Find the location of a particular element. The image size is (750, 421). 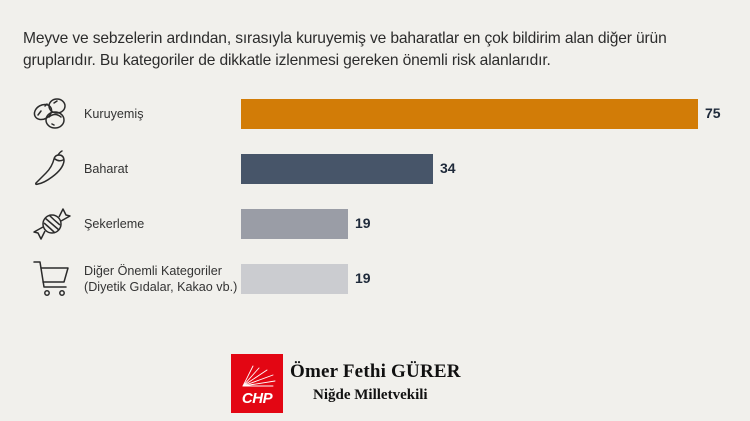

chart-row-kuruyemis: Kuruyemiş 75 is located at coordinates (375, 114).